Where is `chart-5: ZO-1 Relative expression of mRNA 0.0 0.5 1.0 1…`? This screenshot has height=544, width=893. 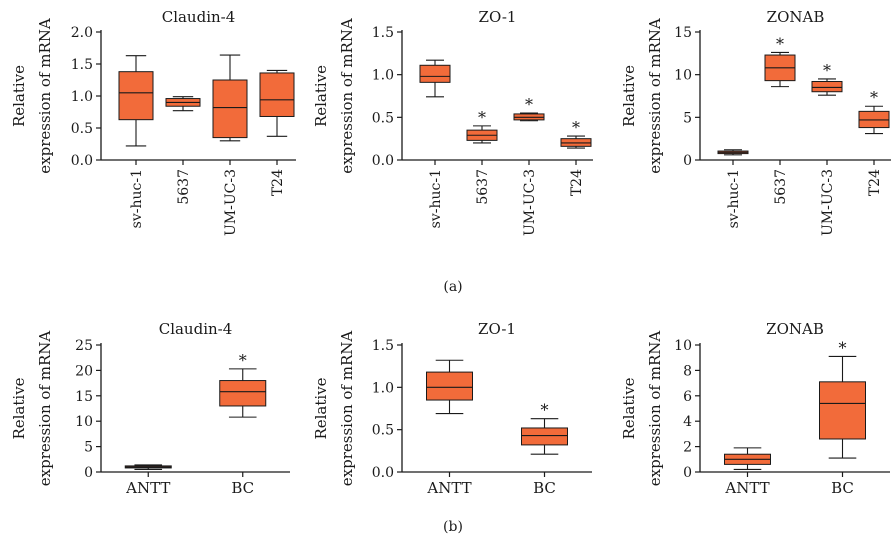 chart-5: ZO-1 Relative expression of mRNA 0.0 0.5 1.0 1… is located at coordinates (452, 408).